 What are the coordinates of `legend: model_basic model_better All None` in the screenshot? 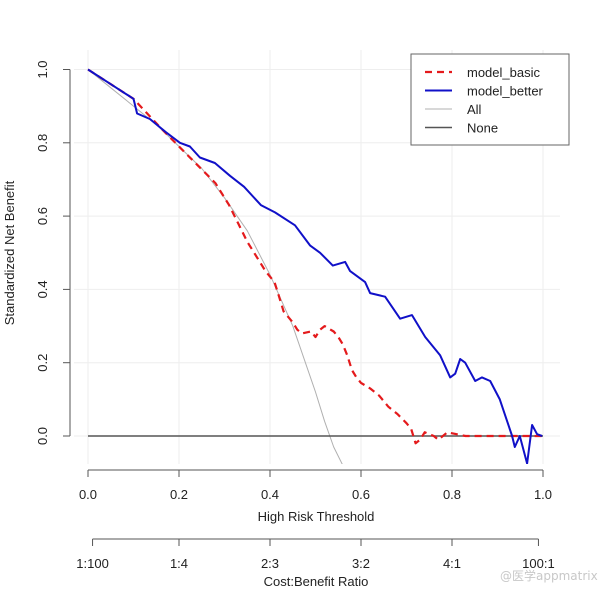 It's located at (490, 99).